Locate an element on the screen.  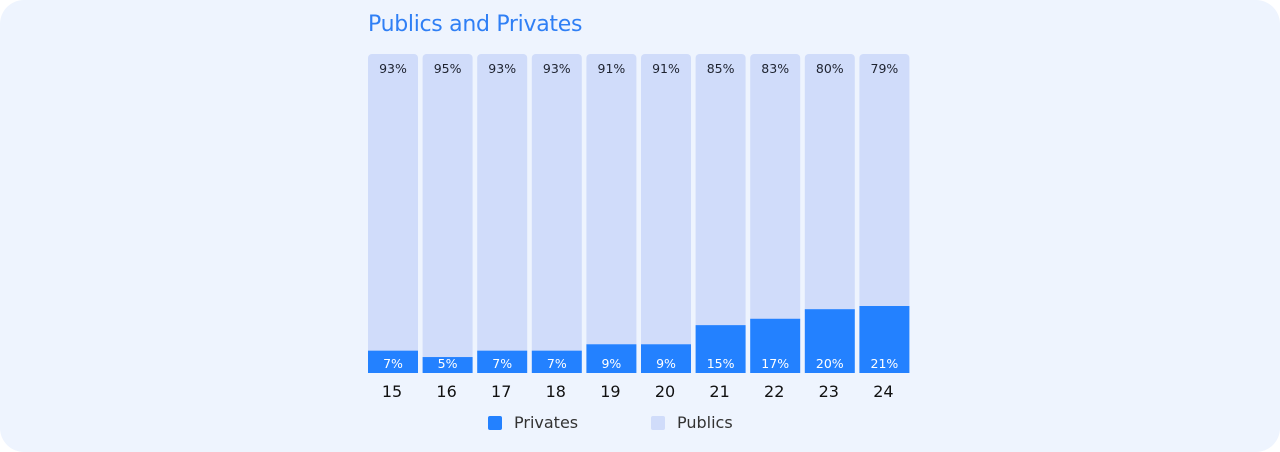
label-publics: 79% is located at coordinates (885, 68).